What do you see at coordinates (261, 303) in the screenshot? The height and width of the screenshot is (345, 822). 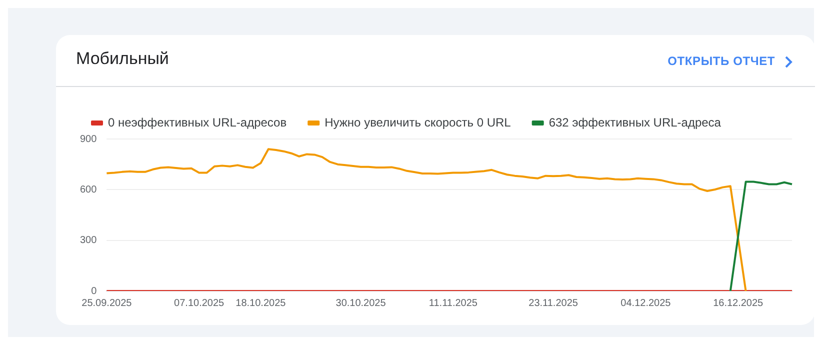 I see `x-tick-label: 18.10.2025` at bounding box center [261, 303].